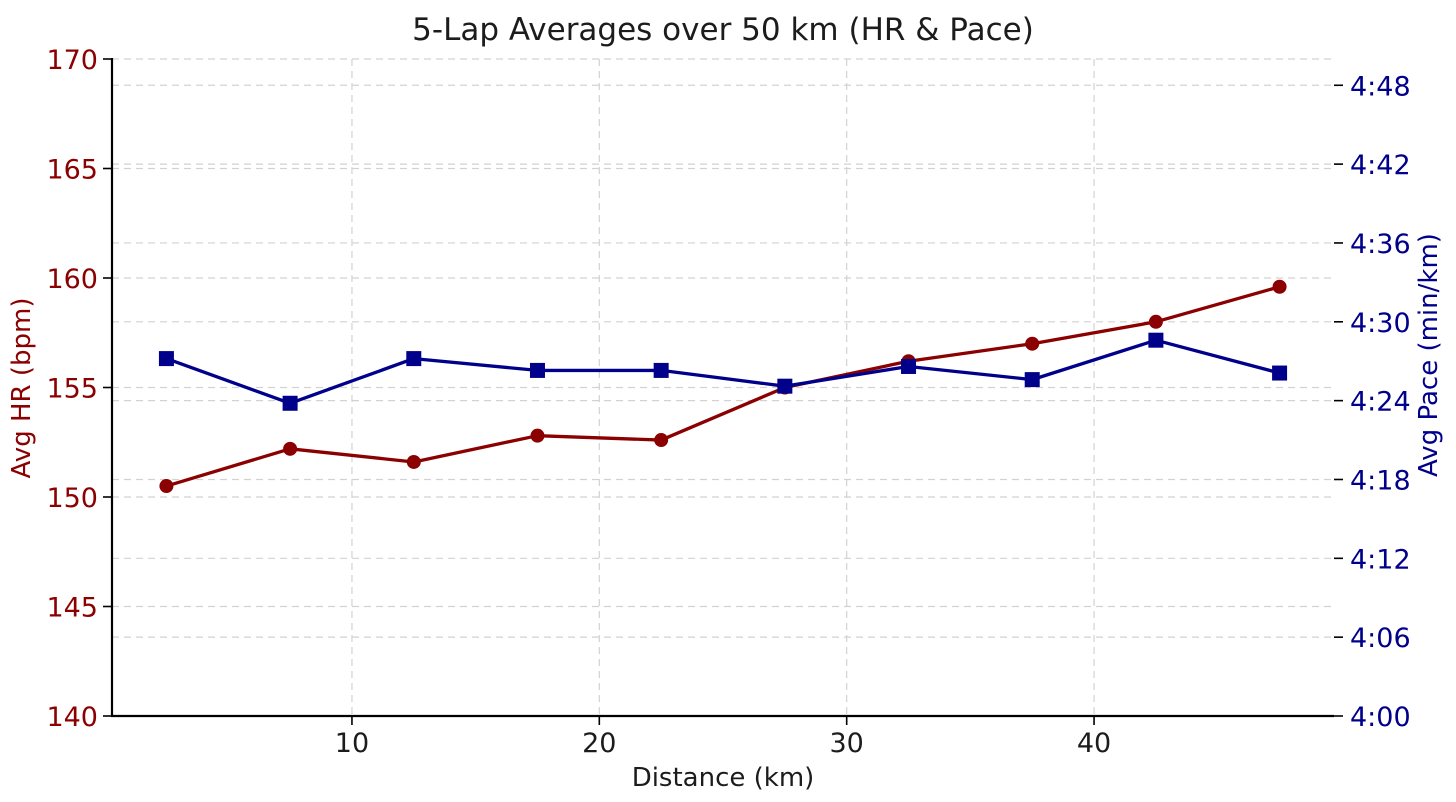  What do you see at coordinates (22, 388) in the screenshot?
I see `left-y-axis-label: Avg HR (bpm)` at bounding box center [22, 388].